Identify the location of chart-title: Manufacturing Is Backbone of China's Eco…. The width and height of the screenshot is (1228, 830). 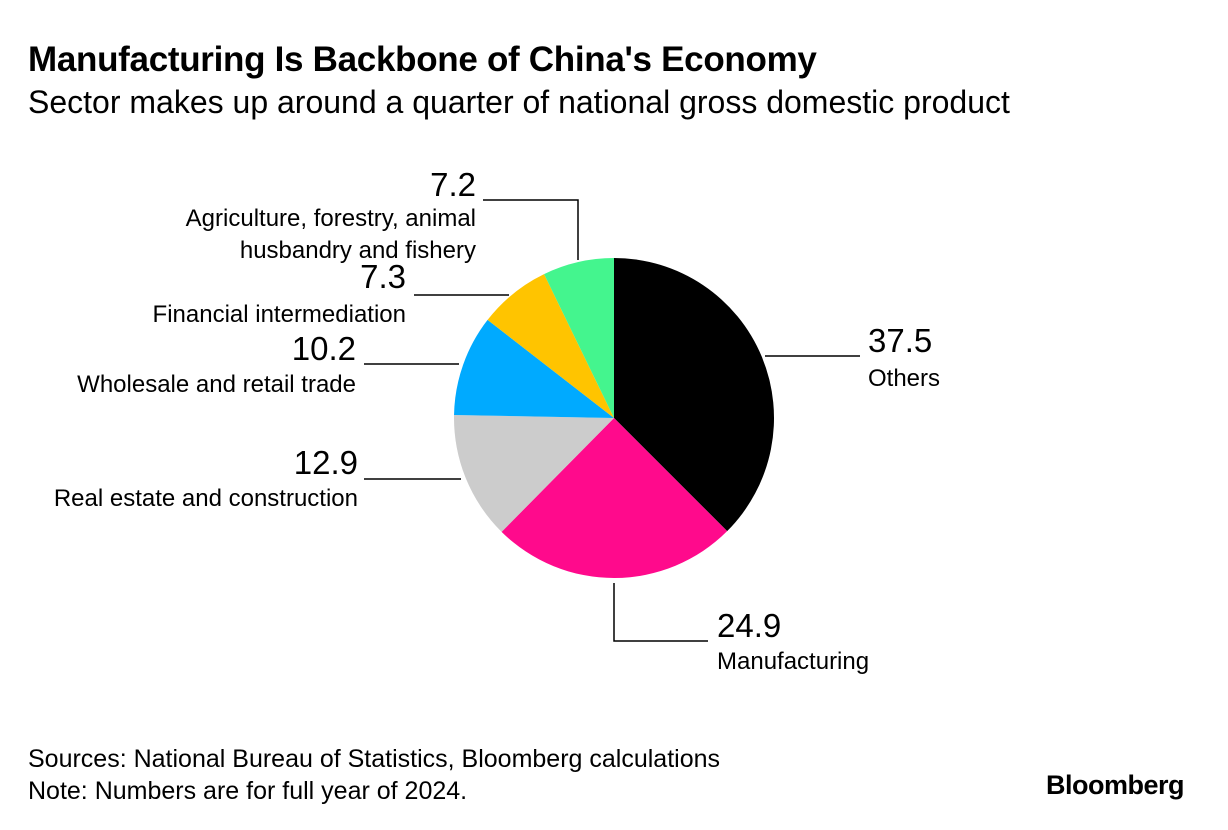
(422, 59).